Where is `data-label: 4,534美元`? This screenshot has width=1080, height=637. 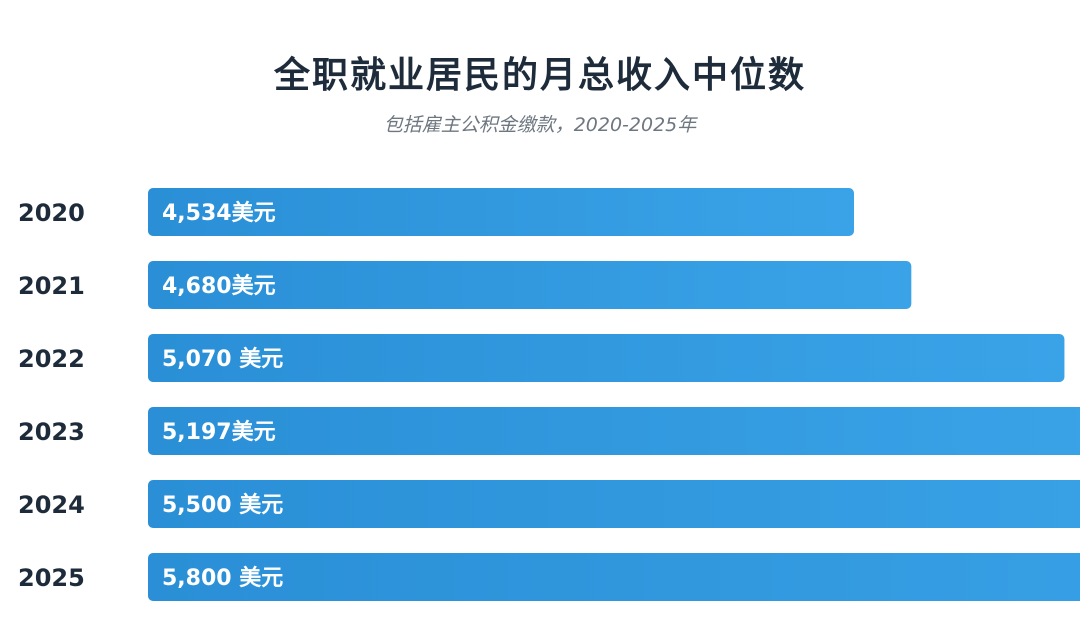 data-label: 4,534美元 is located at coordinates (219, 213).